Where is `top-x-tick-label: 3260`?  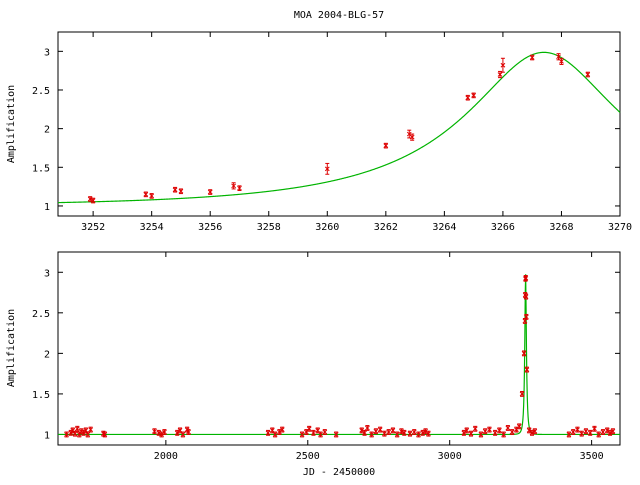
top-x-tick-label: 3260 is located at coordinates (327, 227).